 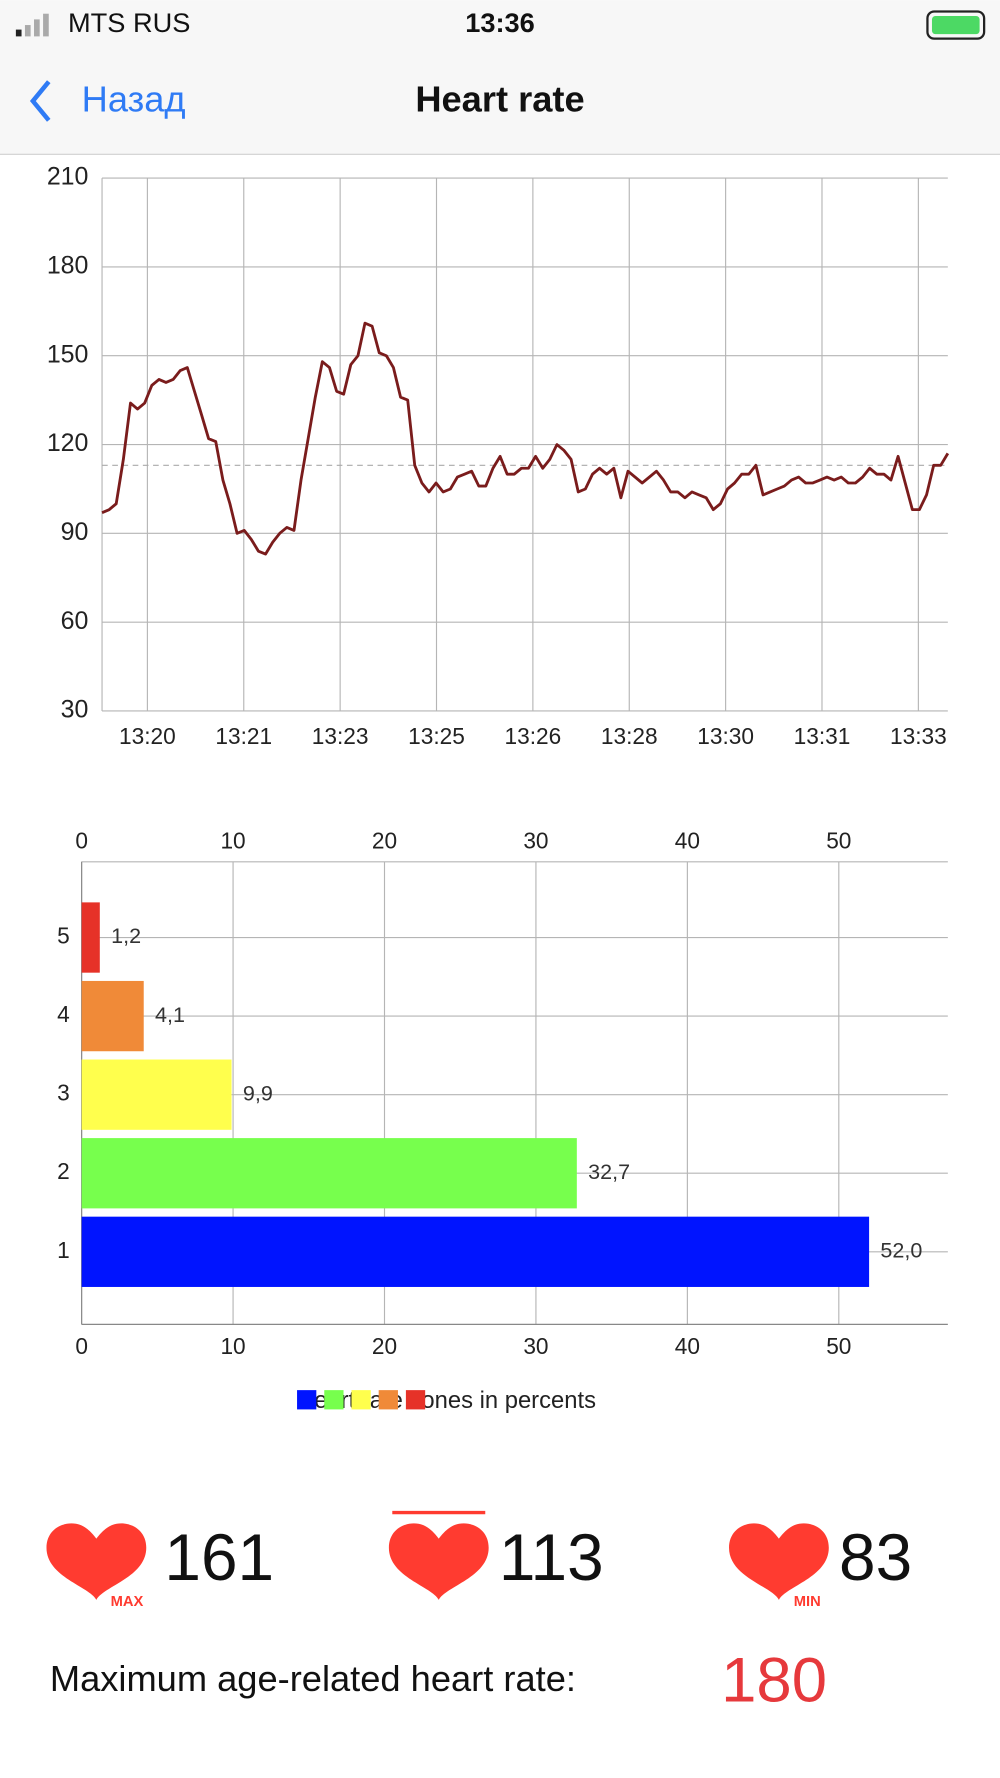 I want to click on legend-label: Heart rate zones in percents, so click(x=446, y=1400).